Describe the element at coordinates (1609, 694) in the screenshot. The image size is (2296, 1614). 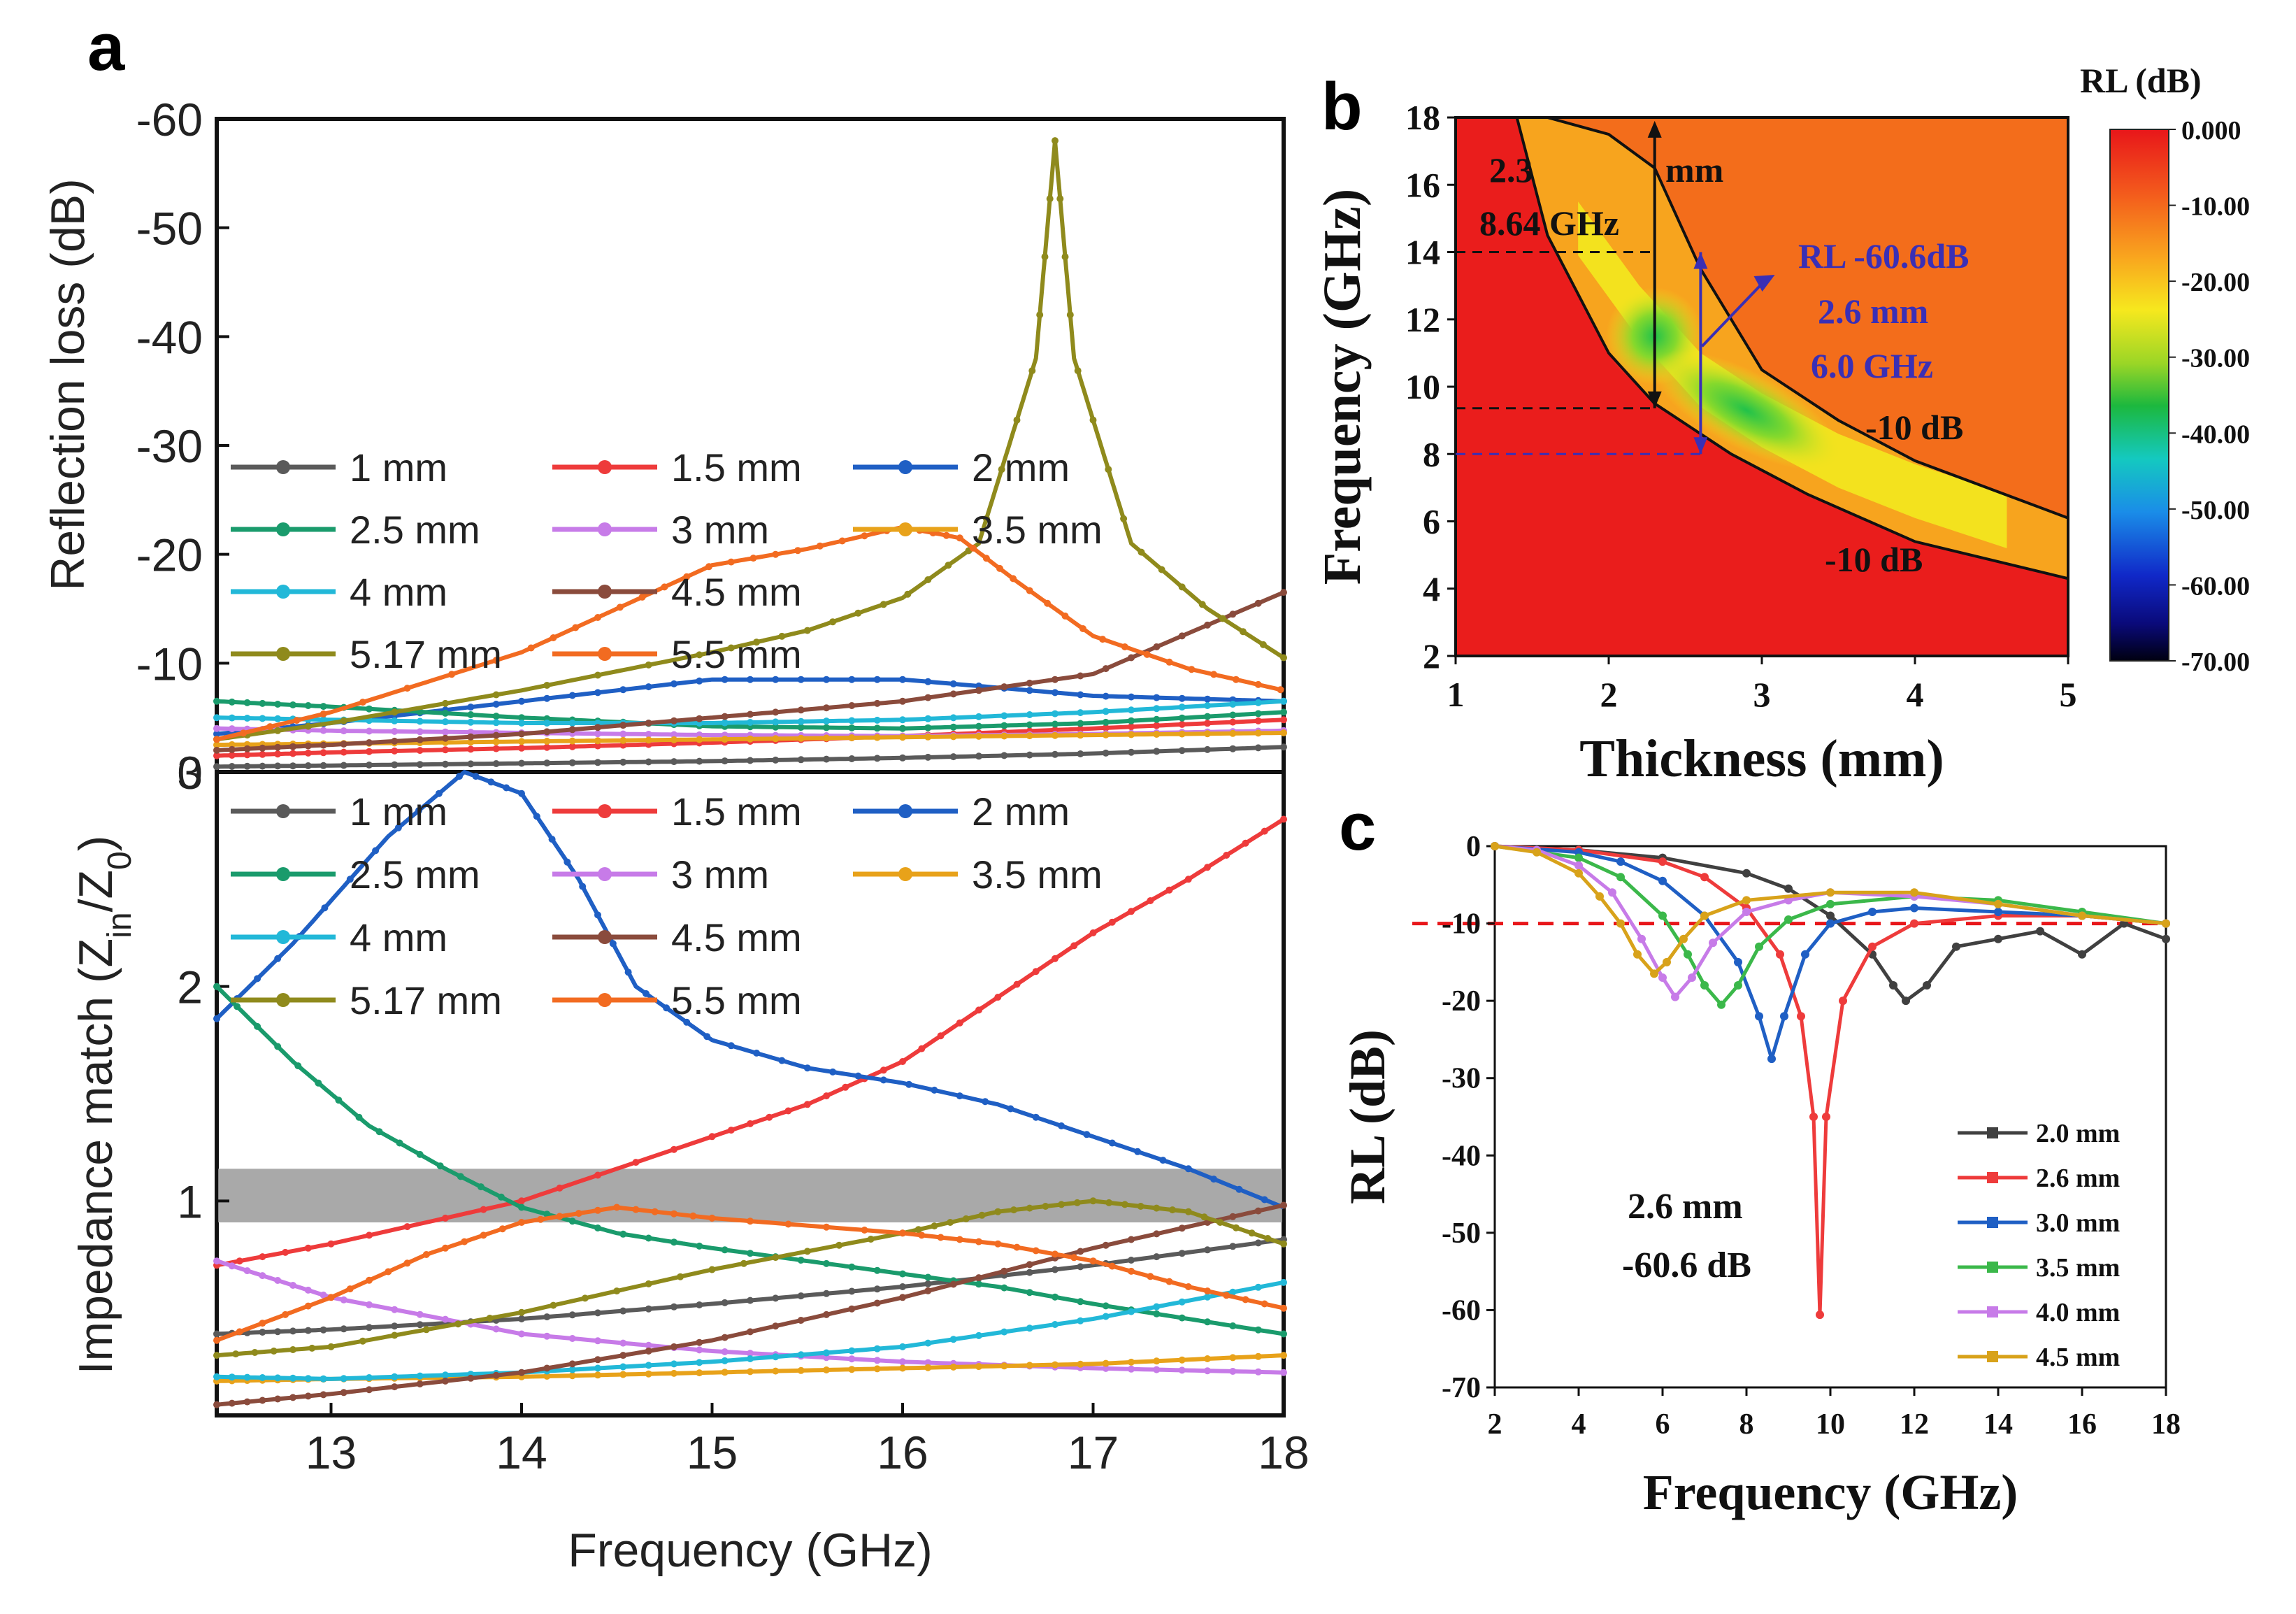
I see `b-xtick-label: 2` at that location.